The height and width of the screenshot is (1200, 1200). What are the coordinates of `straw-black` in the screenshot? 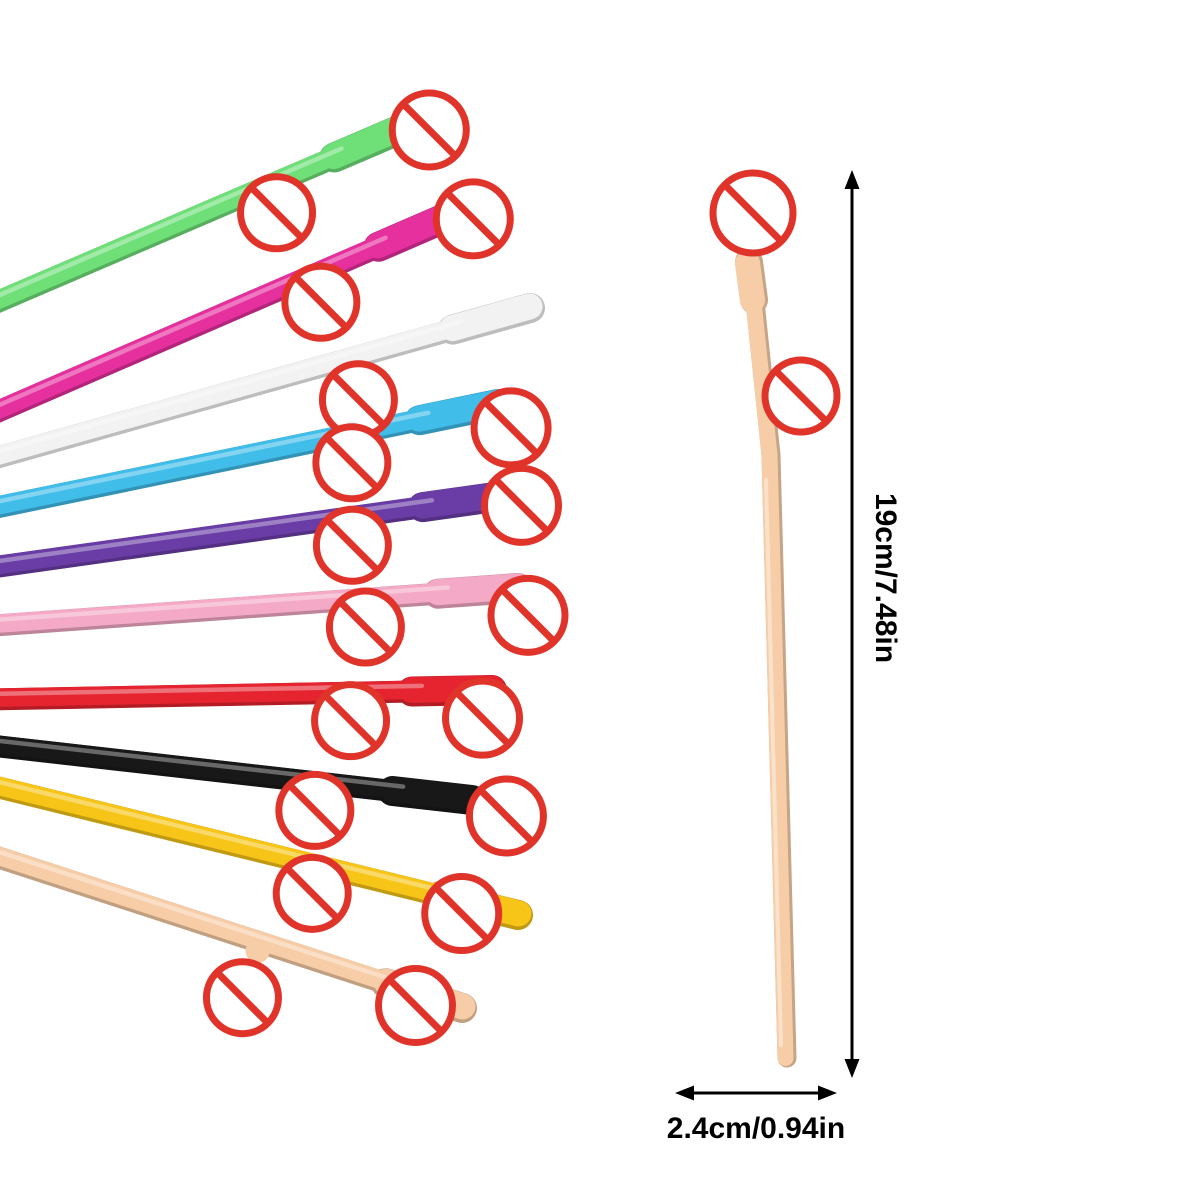 It's located at (243, 775).